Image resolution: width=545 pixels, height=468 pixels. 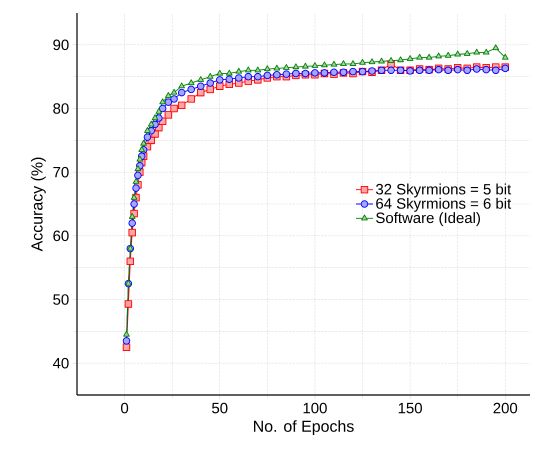 I want to click on y-tick-label: 60, so click(x=61, y=236).